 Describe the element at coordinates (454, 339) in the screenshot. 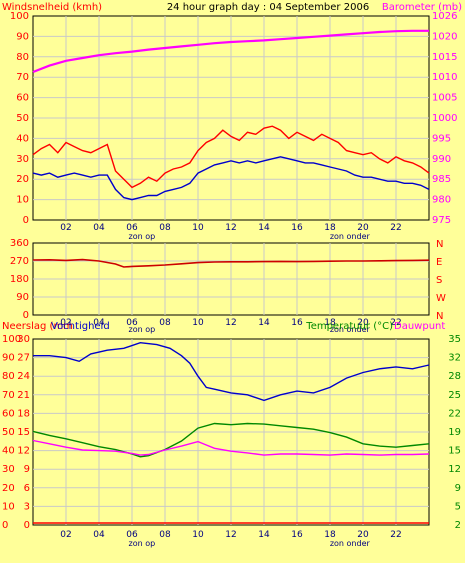

I see `temperature-tick: 35` at that location.